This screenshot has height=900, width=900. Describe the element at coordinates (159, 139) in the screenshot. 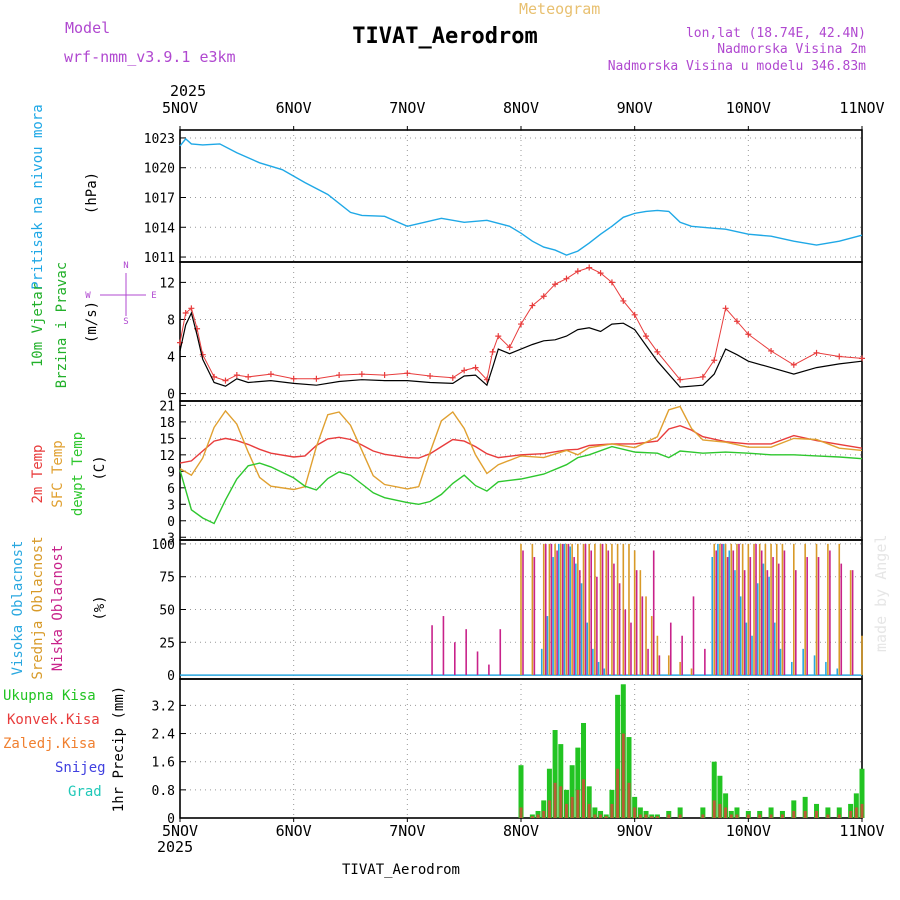

I see `y-tick-label: 1023` at that location.